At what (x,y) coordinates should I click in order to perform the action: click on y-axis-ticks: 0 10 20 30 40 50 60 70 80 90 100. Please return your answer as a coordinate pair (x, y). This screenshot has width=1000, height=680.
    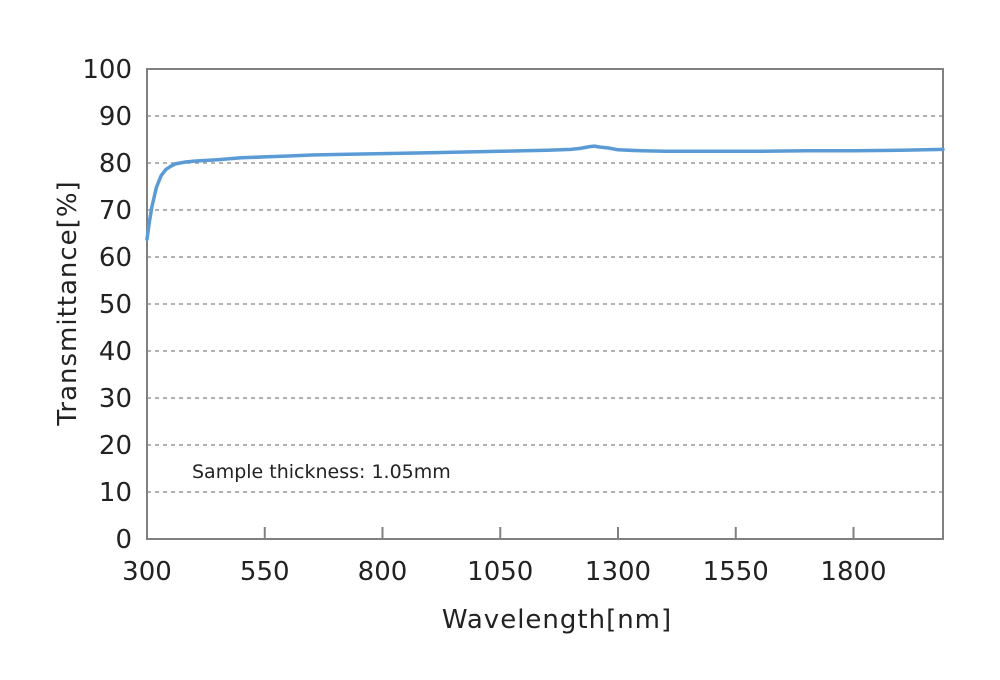
    Looking at the image, I should click on (107, 305).